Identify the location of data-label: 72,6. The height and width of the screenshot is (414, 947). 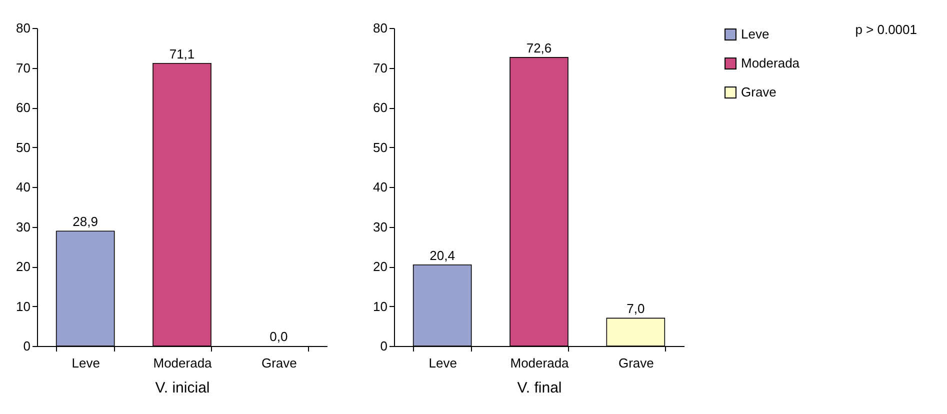
(539, 48).